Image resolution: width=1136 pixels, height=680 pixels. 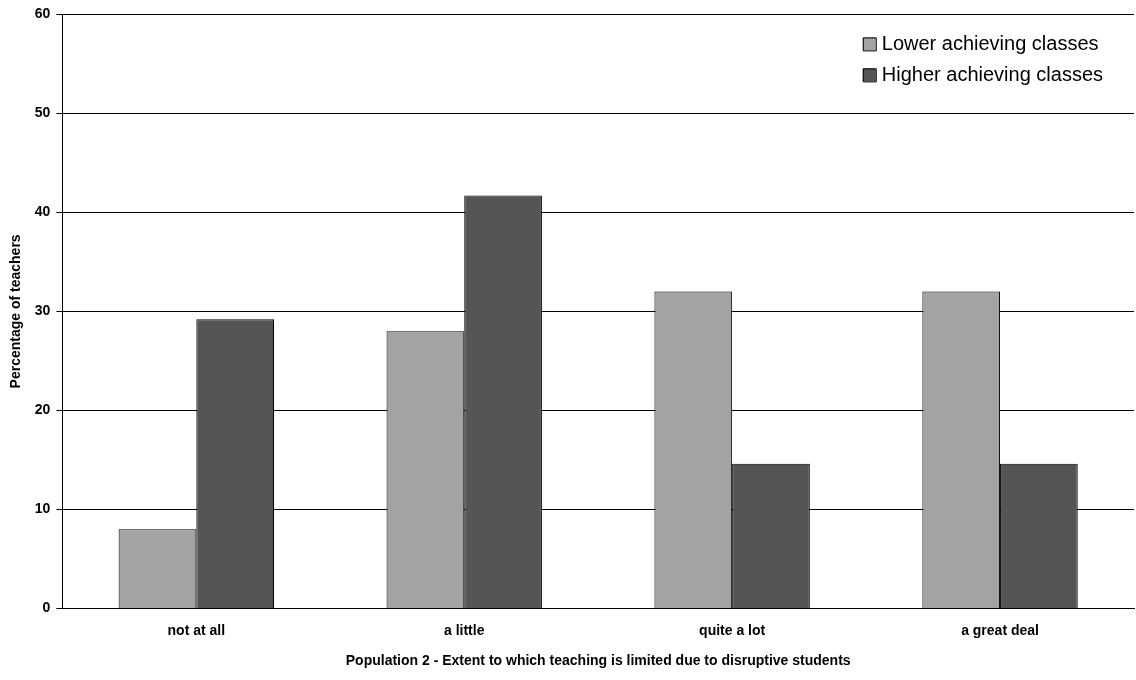 I want to click on x-tick-label: not at all, so click(x=196, y=629).